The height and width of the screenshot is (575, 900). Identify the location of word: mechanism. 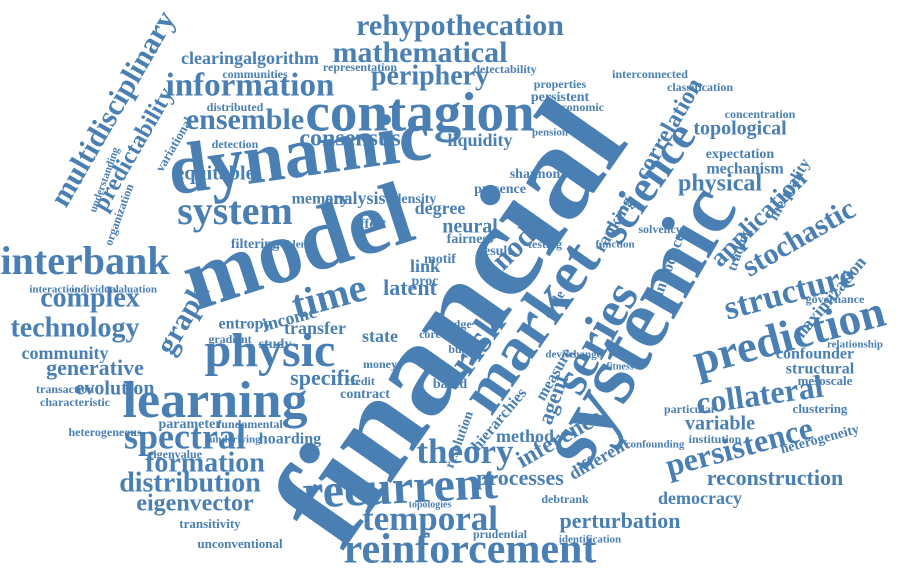
(745, 169).